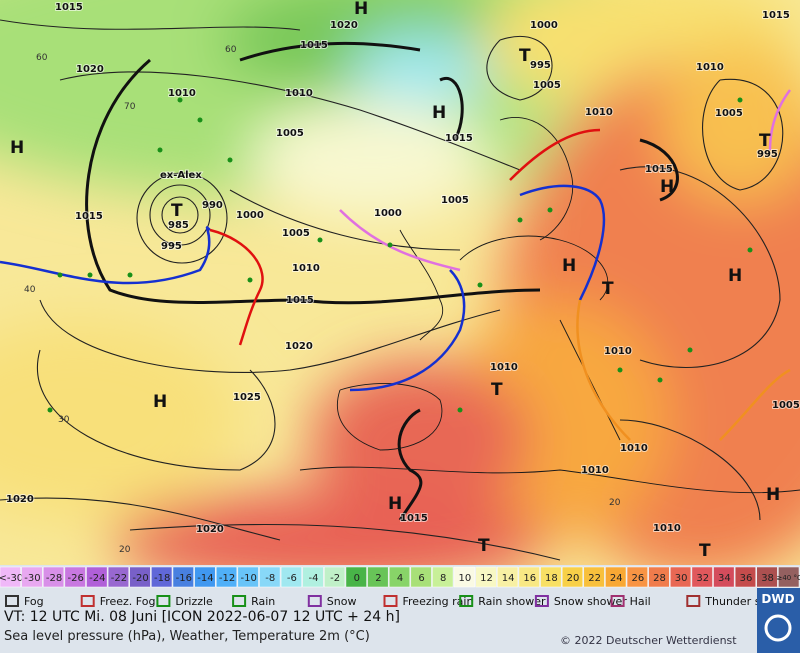  I want to click on scale-label: -28, so click(54, 578).